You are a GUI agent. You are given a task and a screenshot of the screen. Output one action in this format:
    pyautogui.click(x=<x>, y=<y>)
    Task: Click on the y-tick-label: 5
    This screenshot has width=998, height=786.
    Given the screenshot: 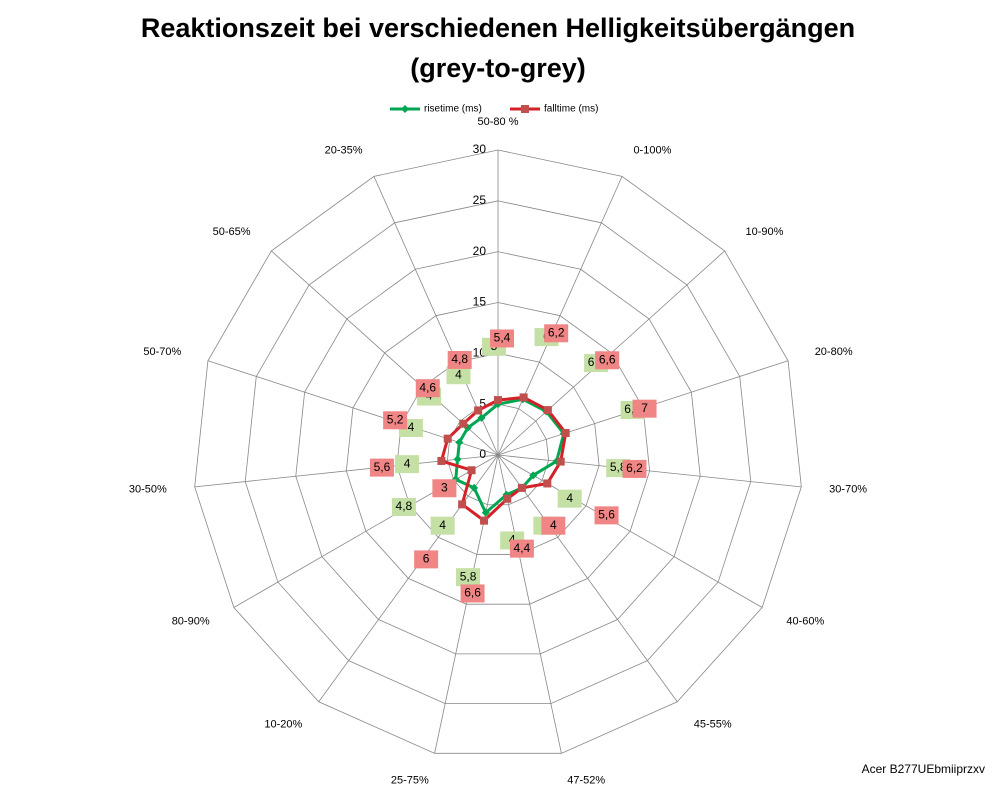 What is the action you would take?
    pyautogui.click(x=482, y=403)
    